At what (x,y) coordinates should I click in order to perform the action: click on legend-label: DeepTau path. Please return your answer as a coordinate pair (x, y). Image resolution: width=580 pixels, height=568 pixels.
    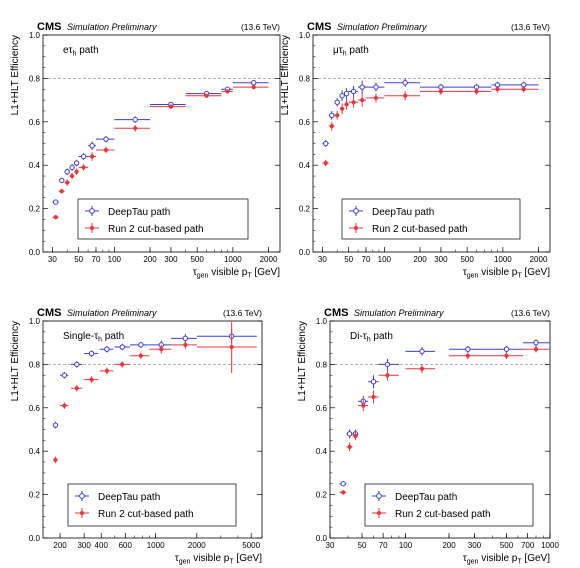
    Looking at the image, I should click on (139, 212).